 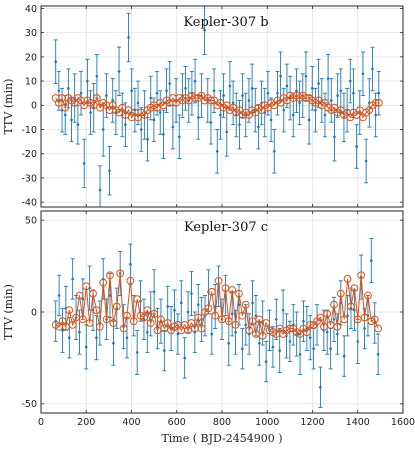 I want to click on panel-title: Kepler-307 c, so click(x=226, y=227).